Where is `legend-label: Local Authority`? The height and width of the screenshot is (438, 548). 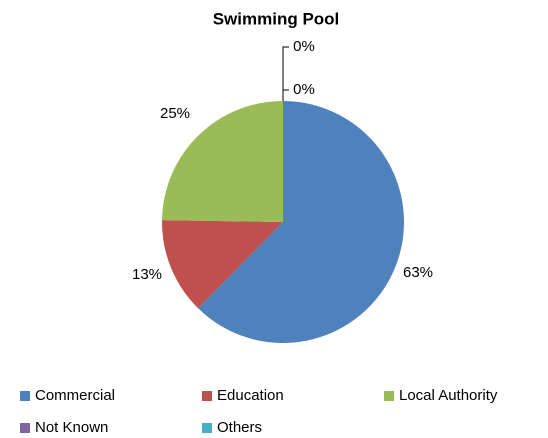
legend-label: Local Authority is located at coordinates (448, 395).